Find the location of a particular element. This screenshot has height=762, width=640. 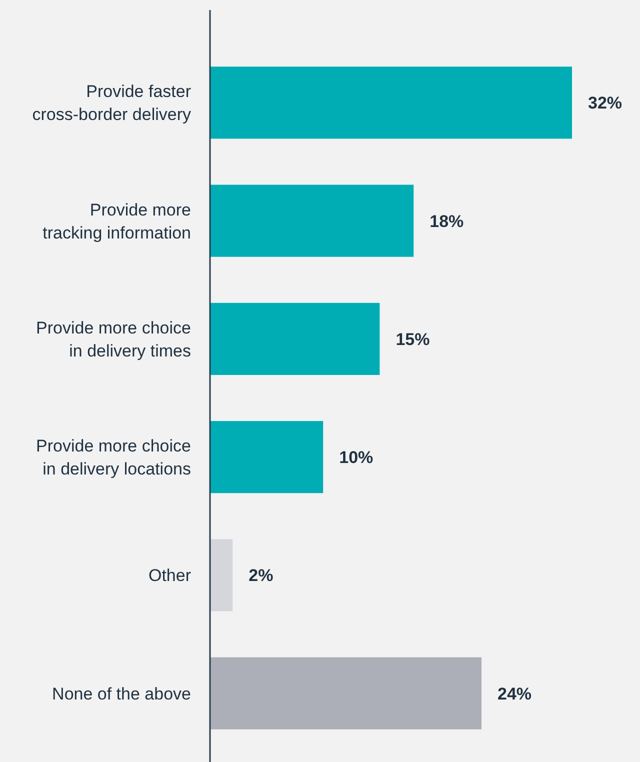

data-label: 2% is located at coordinates (261, 576).